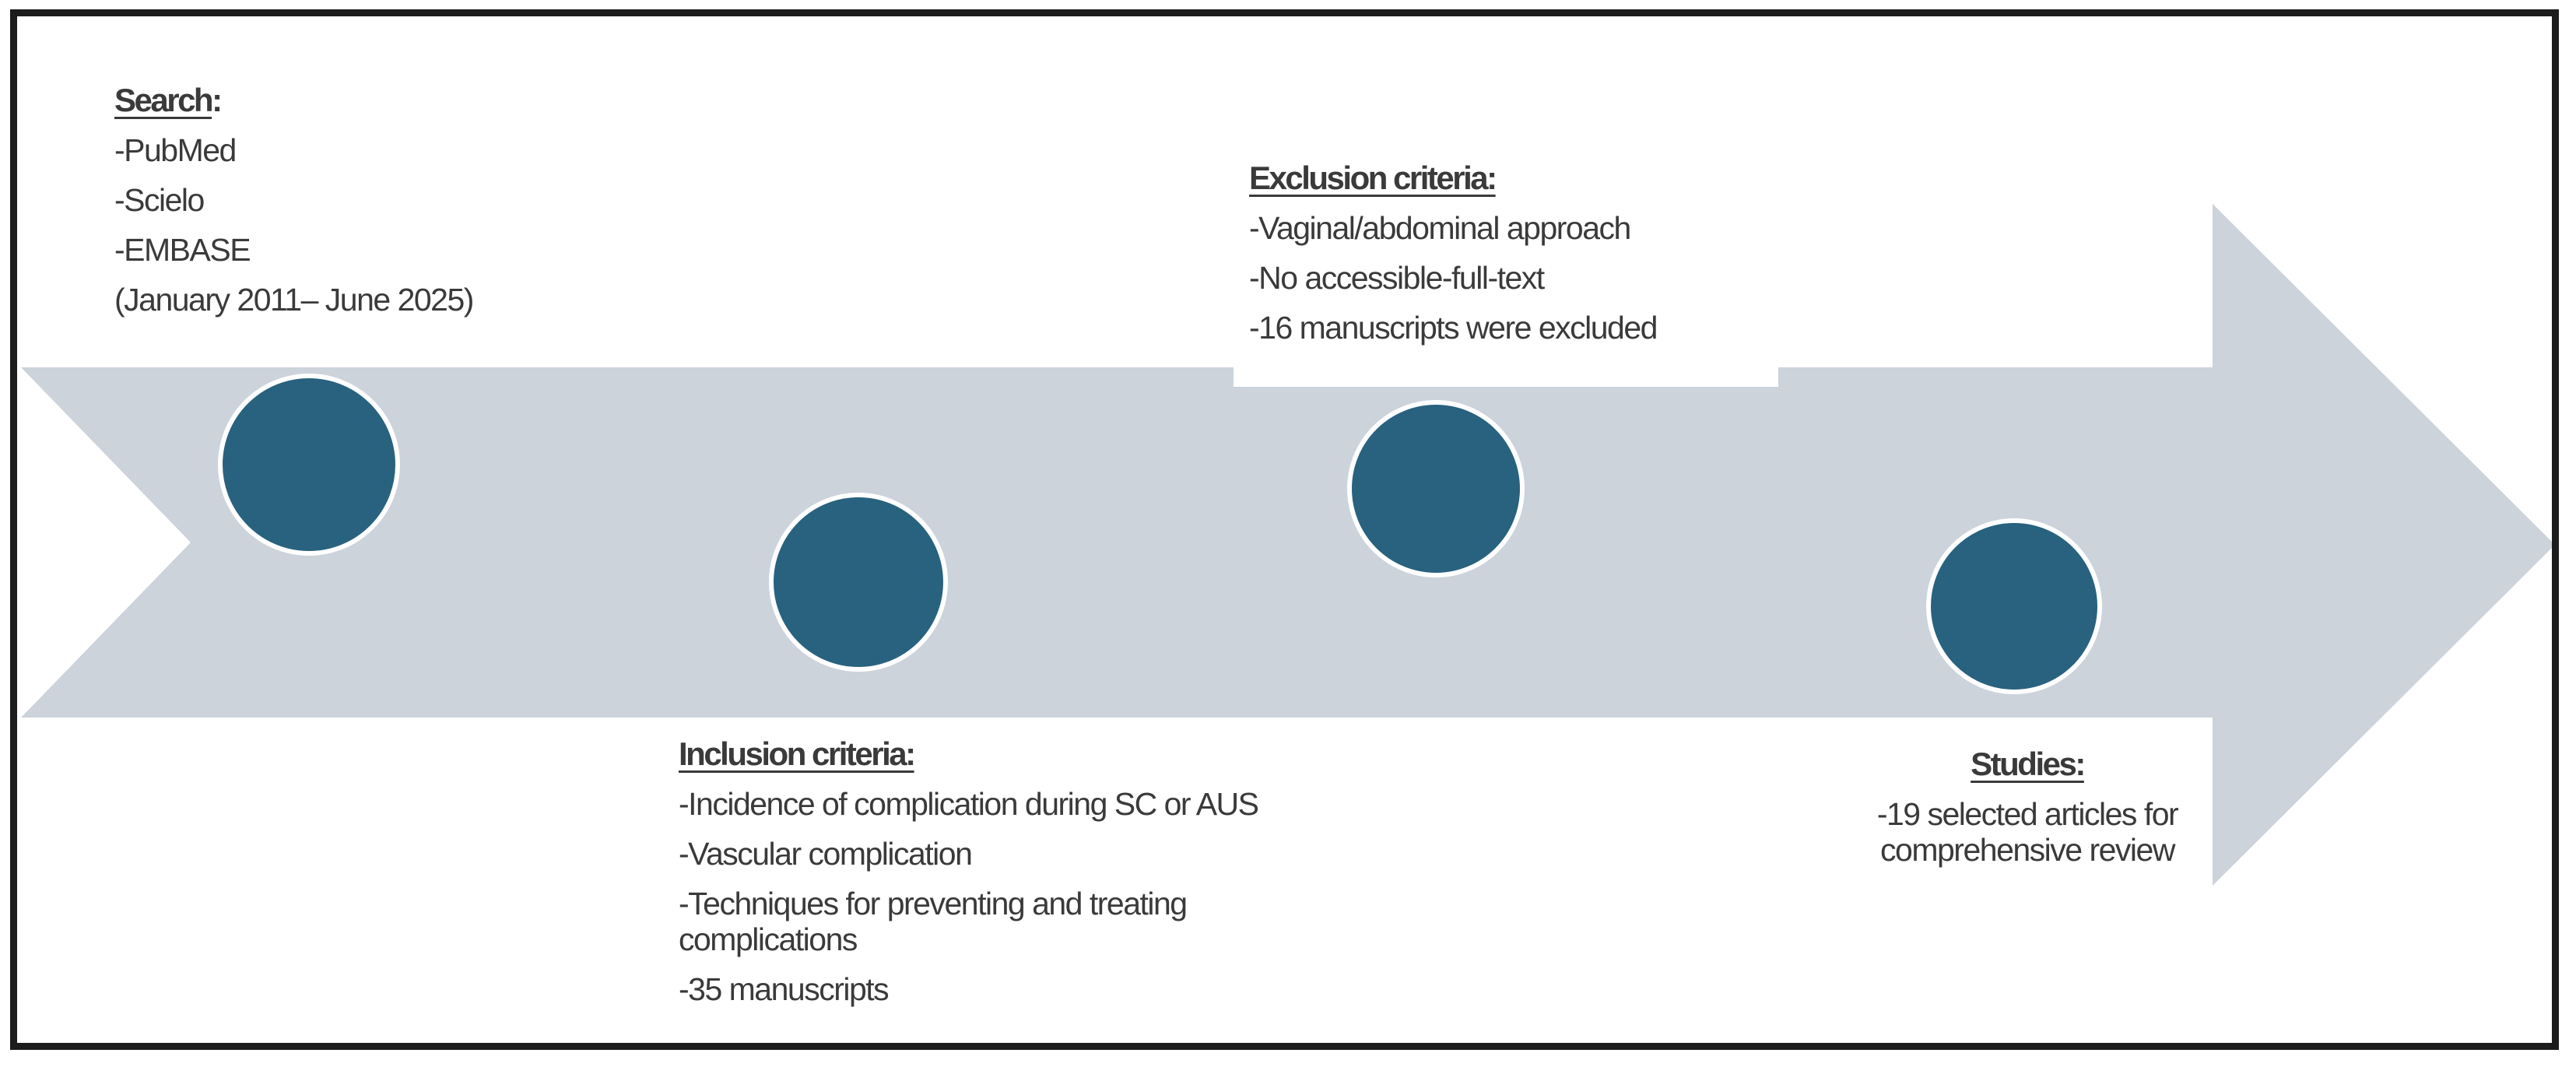  What do you see at coordinates (309, 465) in the screenshot?
I see `step-circle-search` at bounding box center [309, 465].